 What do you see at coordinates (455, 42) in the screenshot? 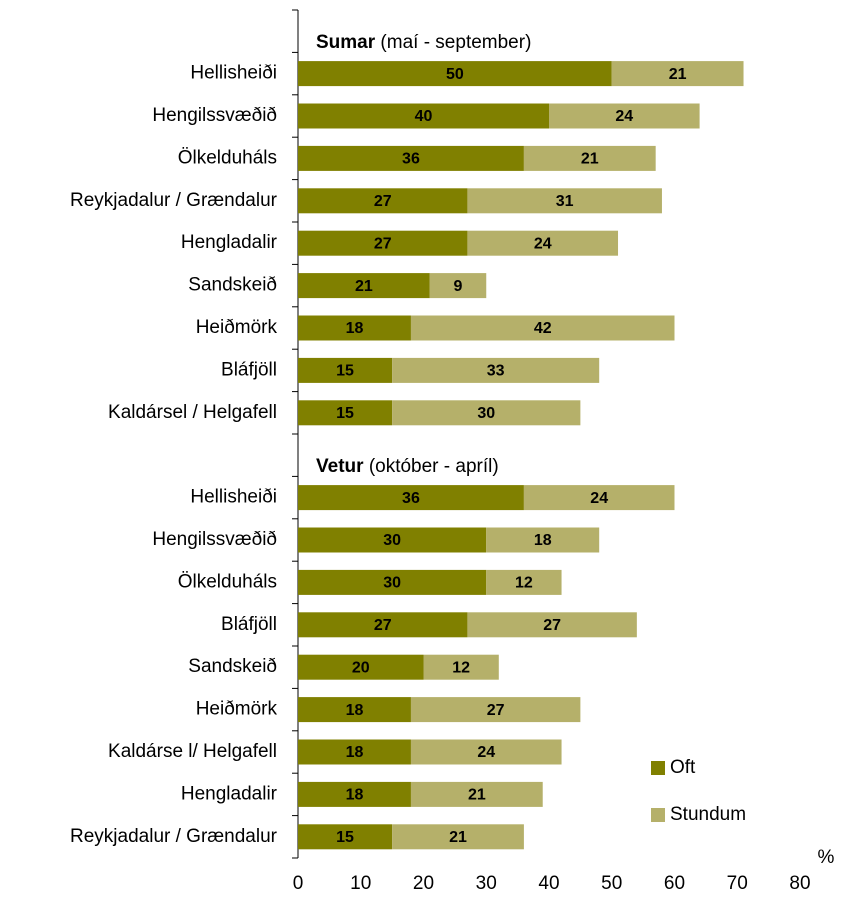
I see `heading-text: (maí - september)` at bounding box center [455, 42].